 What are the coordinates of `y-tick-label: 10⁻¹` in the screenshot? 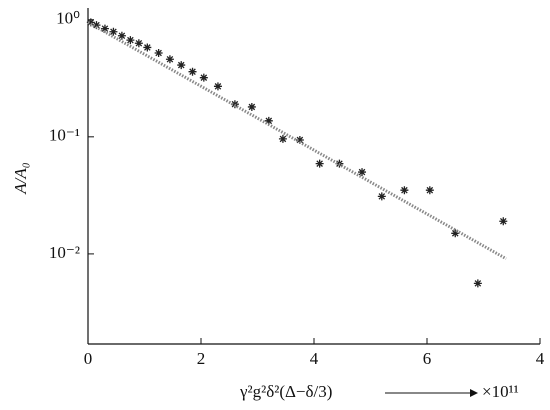 It's located at (64, 135).